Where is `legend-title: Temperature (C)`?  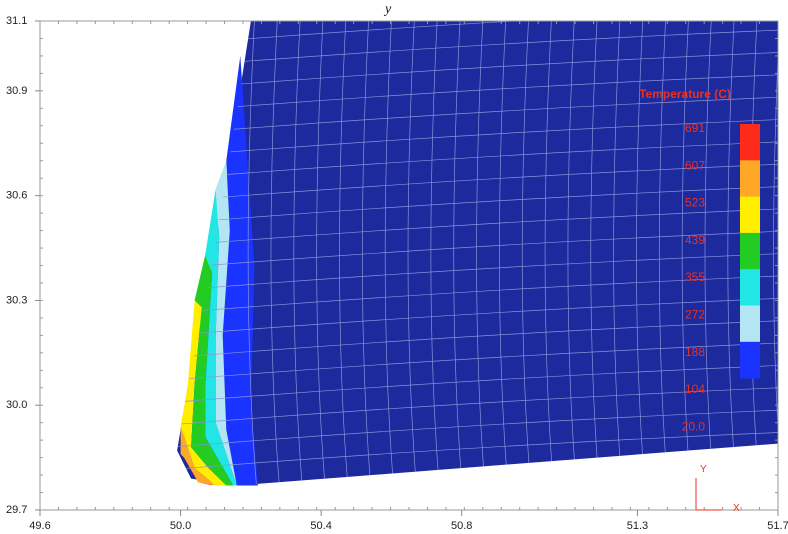 legend-title: Temperature (C) is located at coordinates (685, 94).